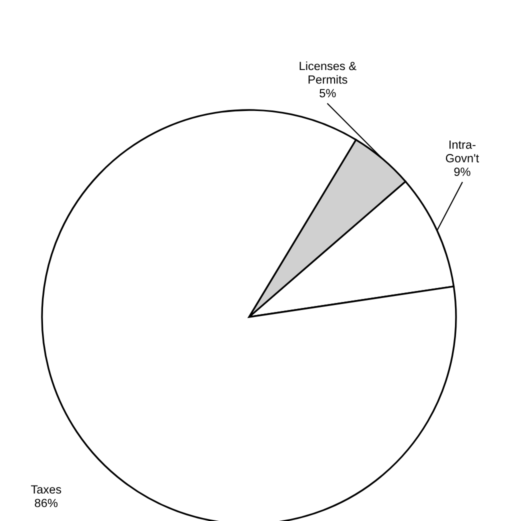  I want to click on data-label: 86%, so click(46, 503).